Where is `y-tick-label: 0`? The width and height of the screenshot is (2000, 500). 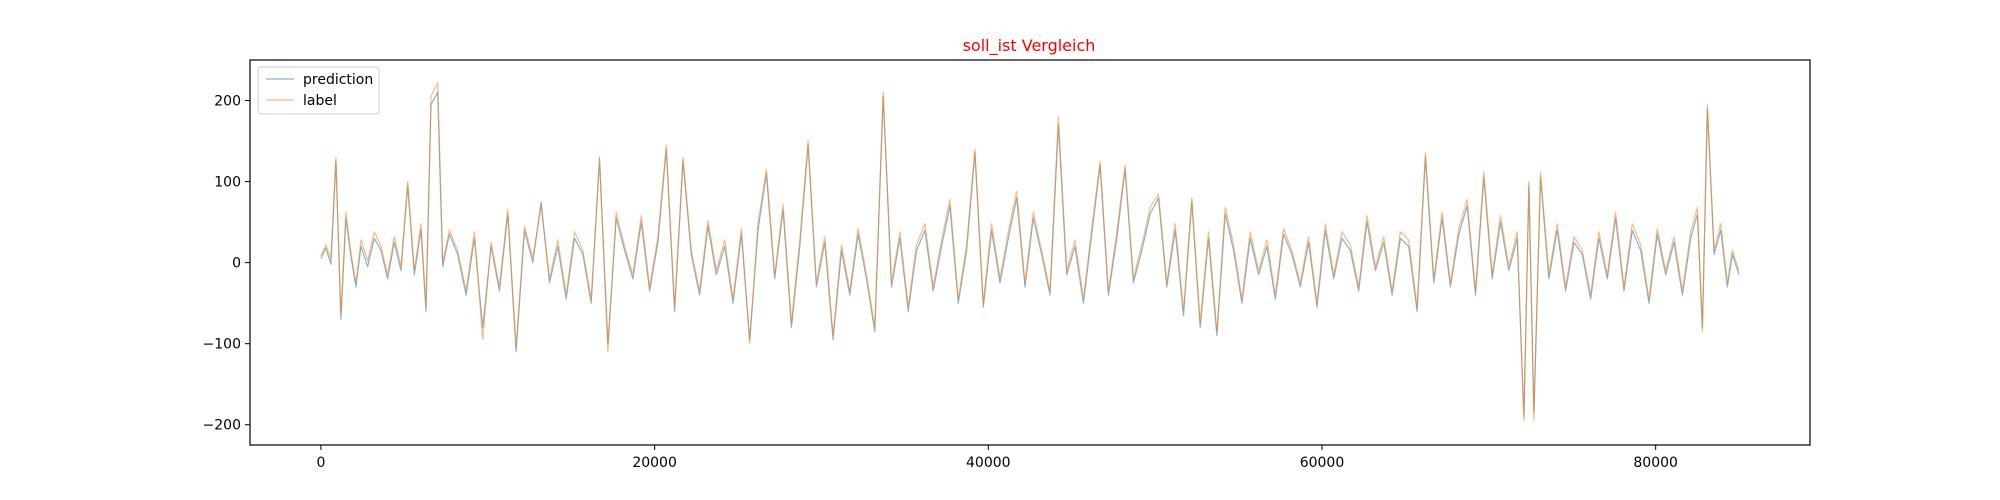 y-tick-label: 0 is located at coordinates (236, 264).